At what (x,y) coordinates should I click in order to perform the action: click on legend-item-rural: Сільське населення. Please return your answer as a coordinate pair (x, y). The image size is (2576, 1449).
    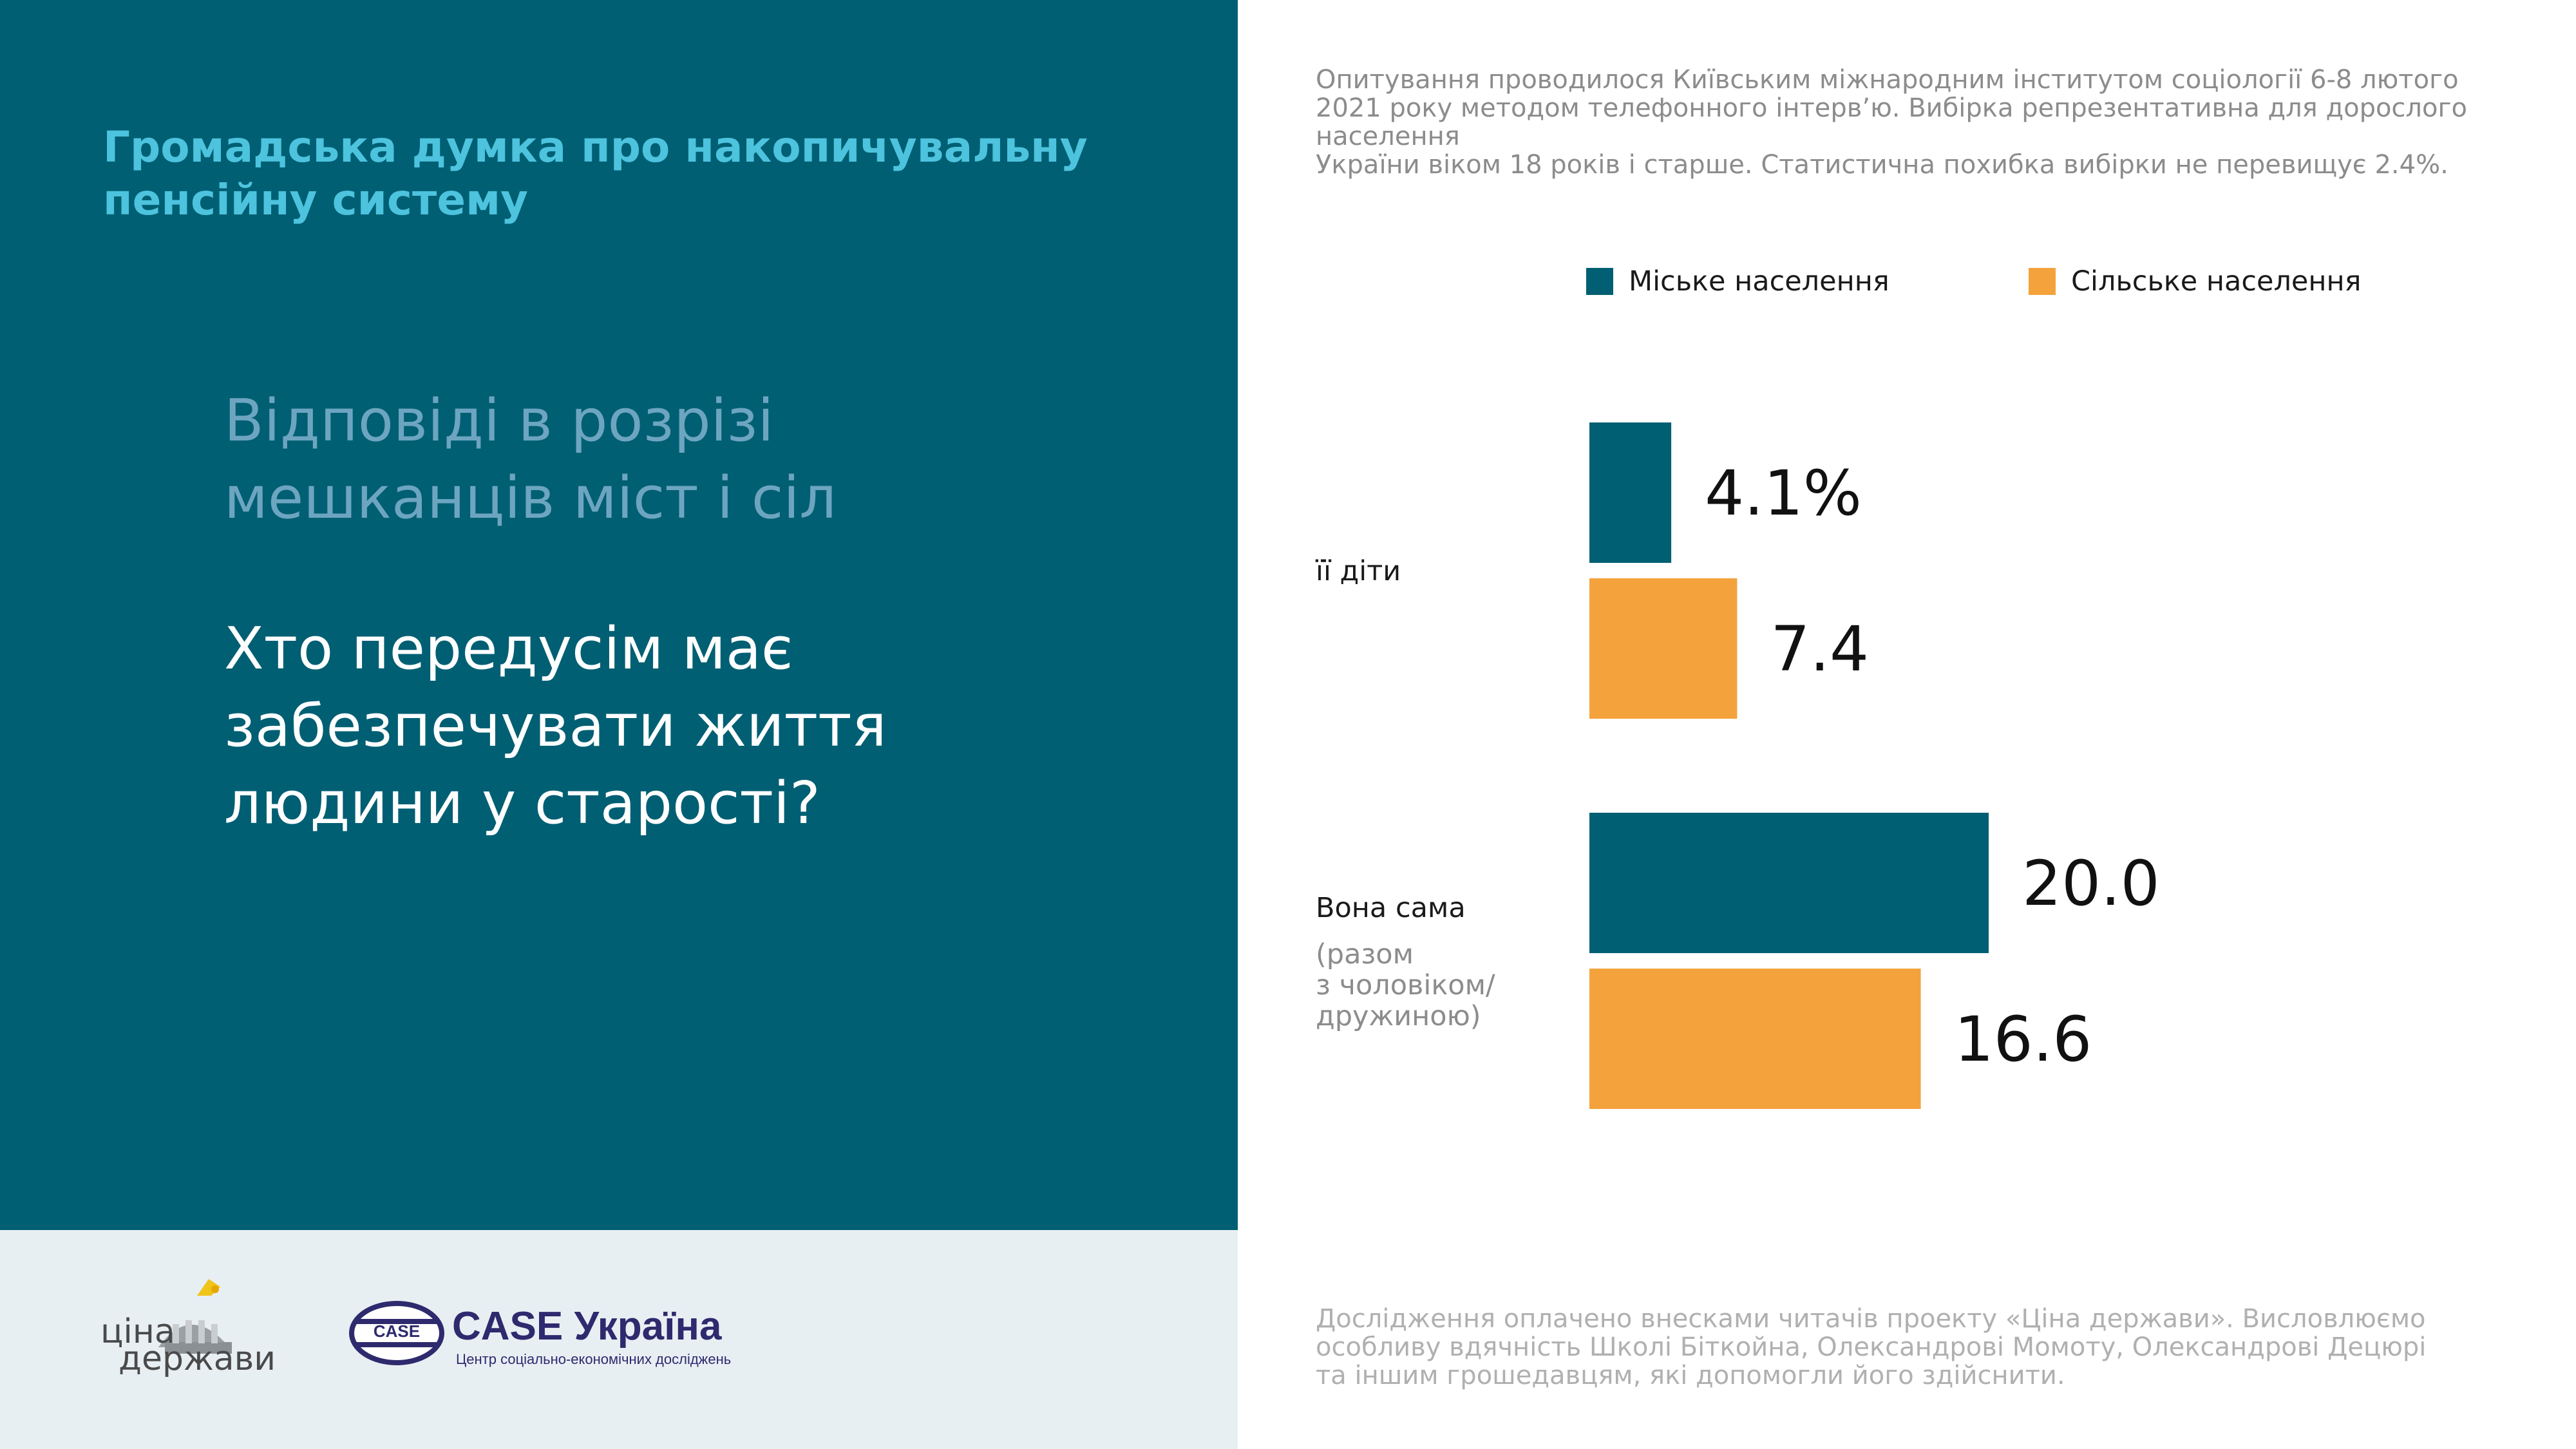
    Looking at the image, I should click on (2196, 281).